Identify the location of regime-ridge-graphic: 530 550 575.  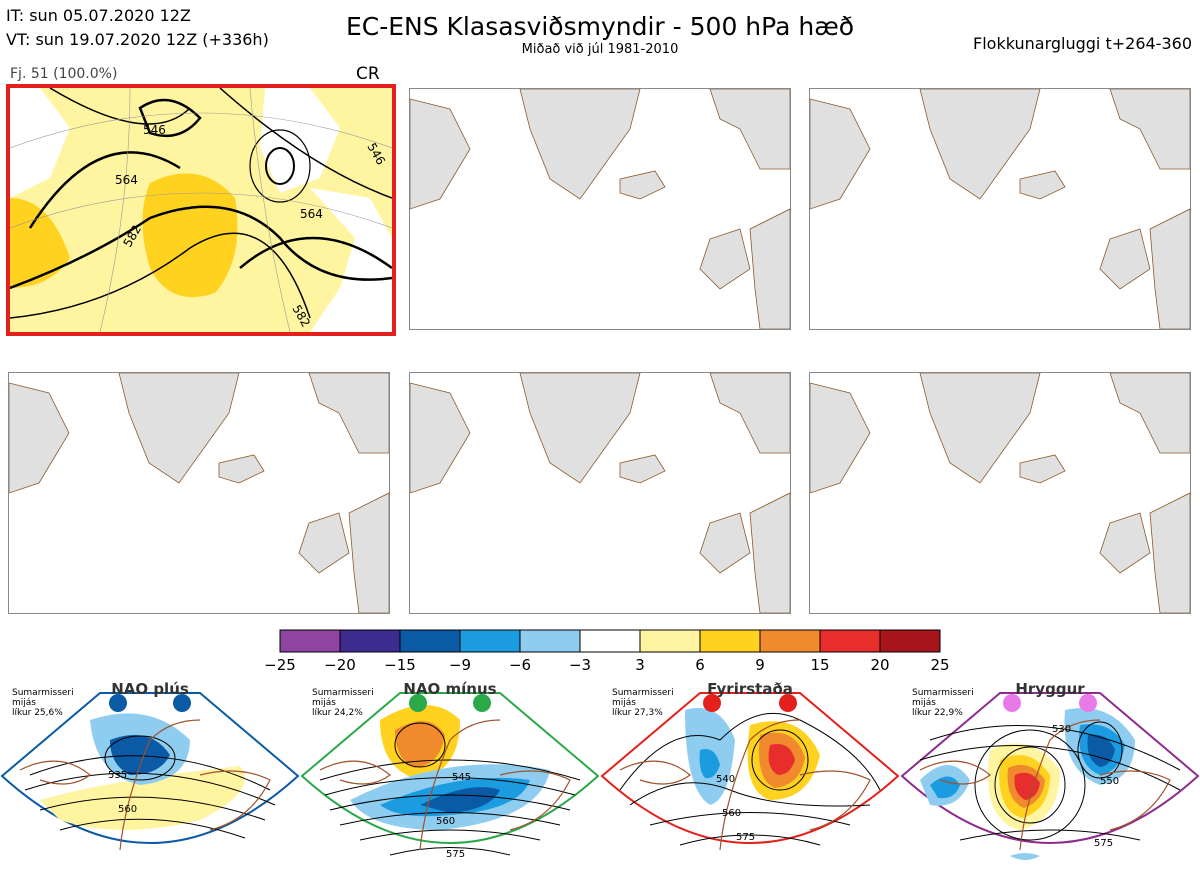
(1050, 776).